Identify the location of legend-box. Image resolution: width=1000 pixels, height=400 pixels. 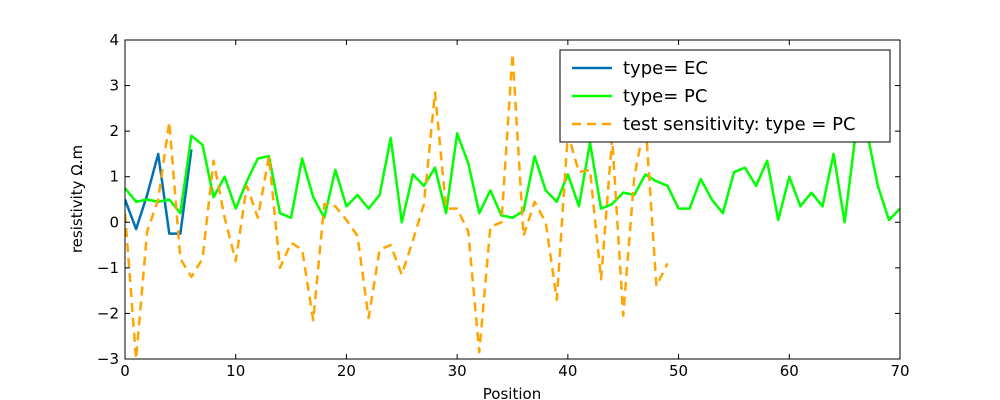
(725, 96).